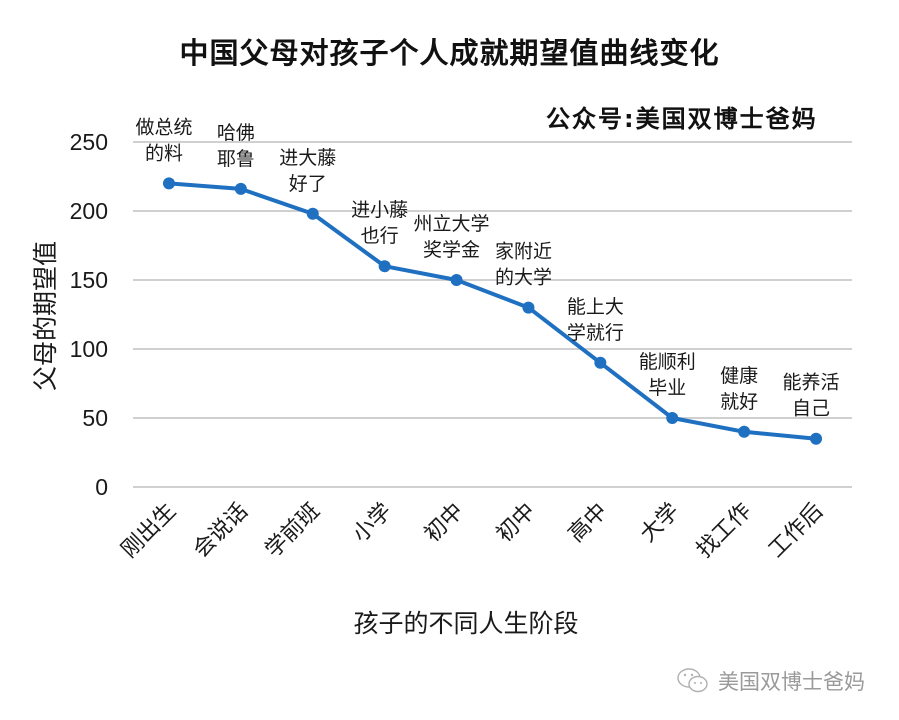  I want to click on x-axis-ticks: 刚出生 会说话 学前班 小学 初中 初中 高中 大学 找工作 工作后, so click(472, 531).